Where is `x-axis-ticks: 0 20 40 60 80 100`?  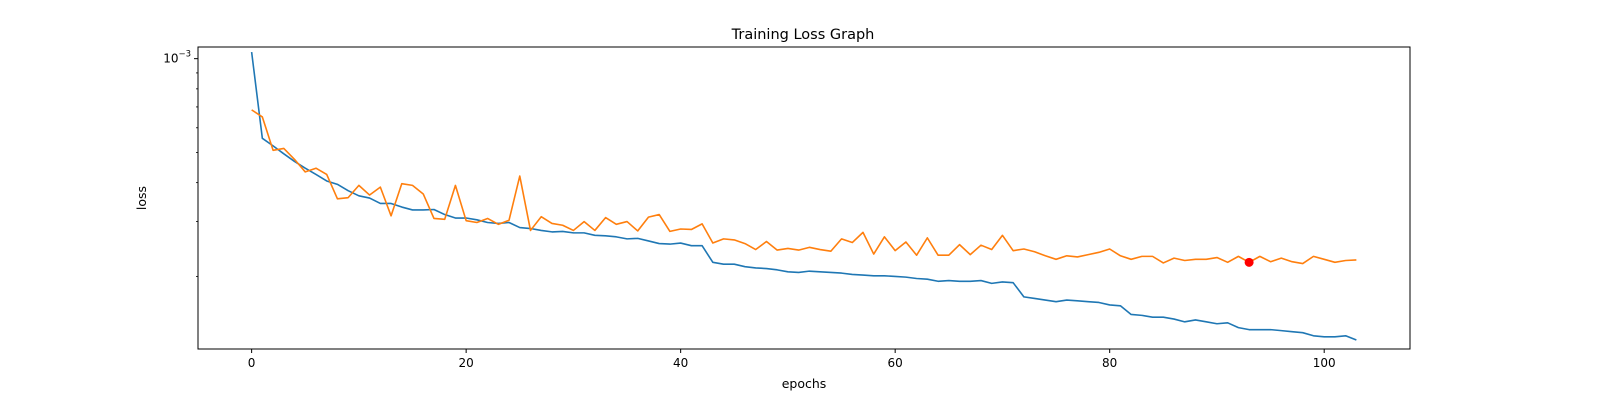
x-axis-ticks: 0 20 40 60 80 100 is located at coordinates (792, 359).